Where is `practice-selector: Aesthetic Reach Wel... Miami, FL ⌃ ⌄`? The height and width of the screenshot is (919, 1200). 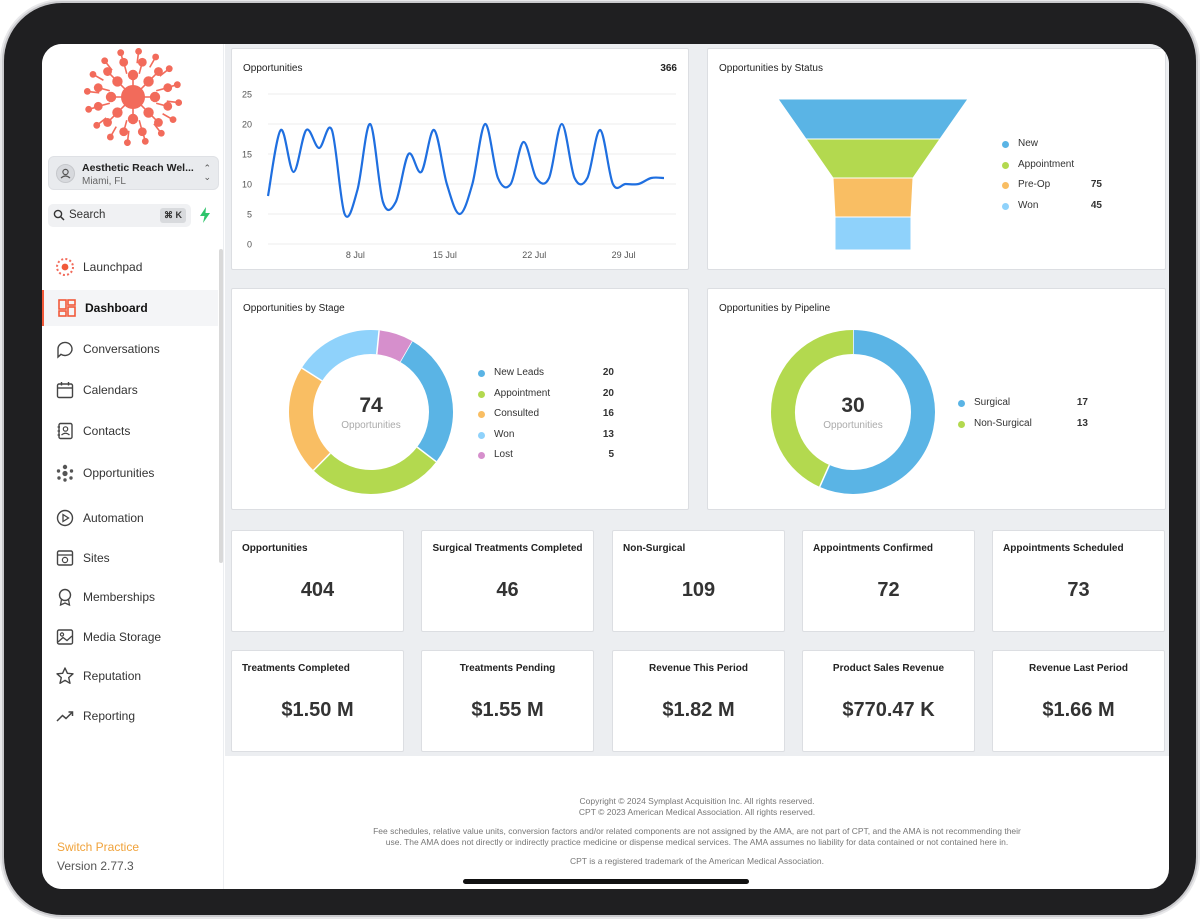 practice-selector: Aesthetic Reach Wel... Miami, FL ⌃ ⌄ is located at coordinates (133, 173).